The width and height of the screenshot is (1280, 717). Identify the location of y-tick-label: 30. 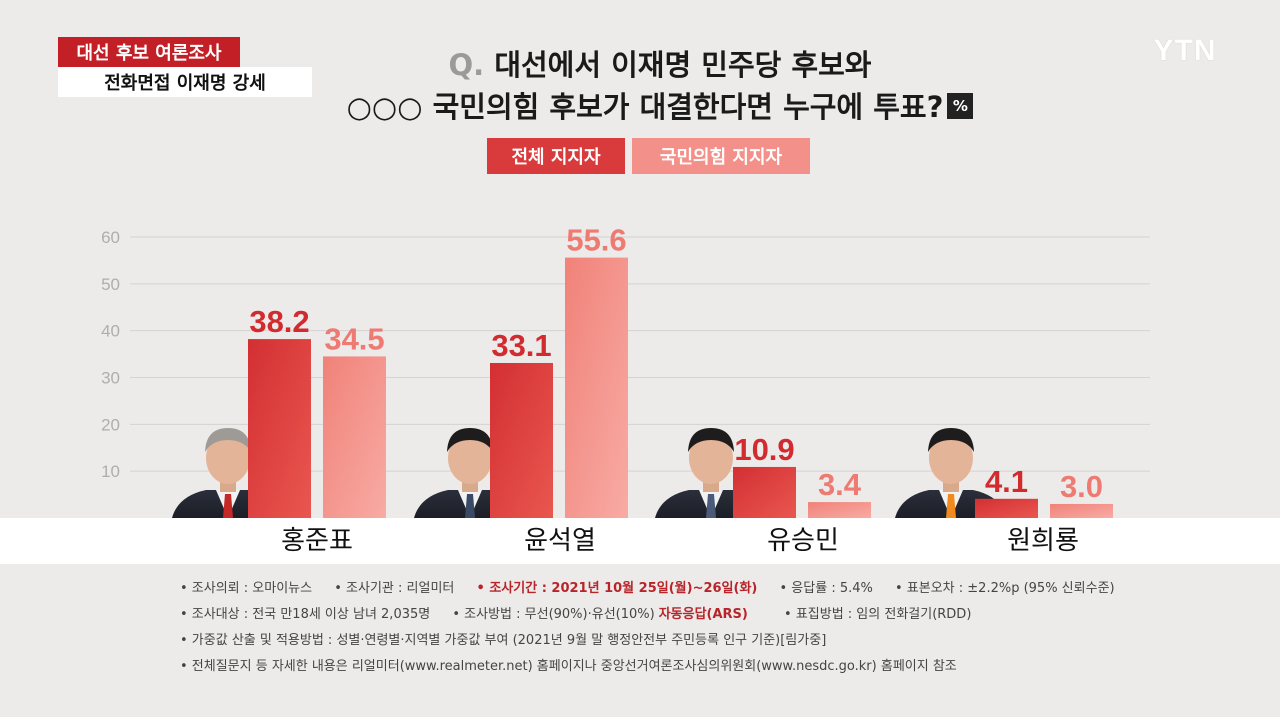
(110, 378).